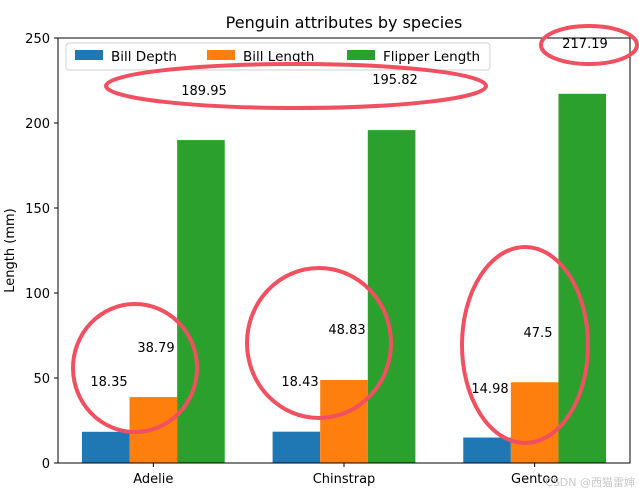 The height and width of the screenshot is (493, 639). What do you see at coordinates (108, 382) in the screenshot?
I see `data-label-bill-depth-adelie: 18.35` at bounding box center [108, 382].